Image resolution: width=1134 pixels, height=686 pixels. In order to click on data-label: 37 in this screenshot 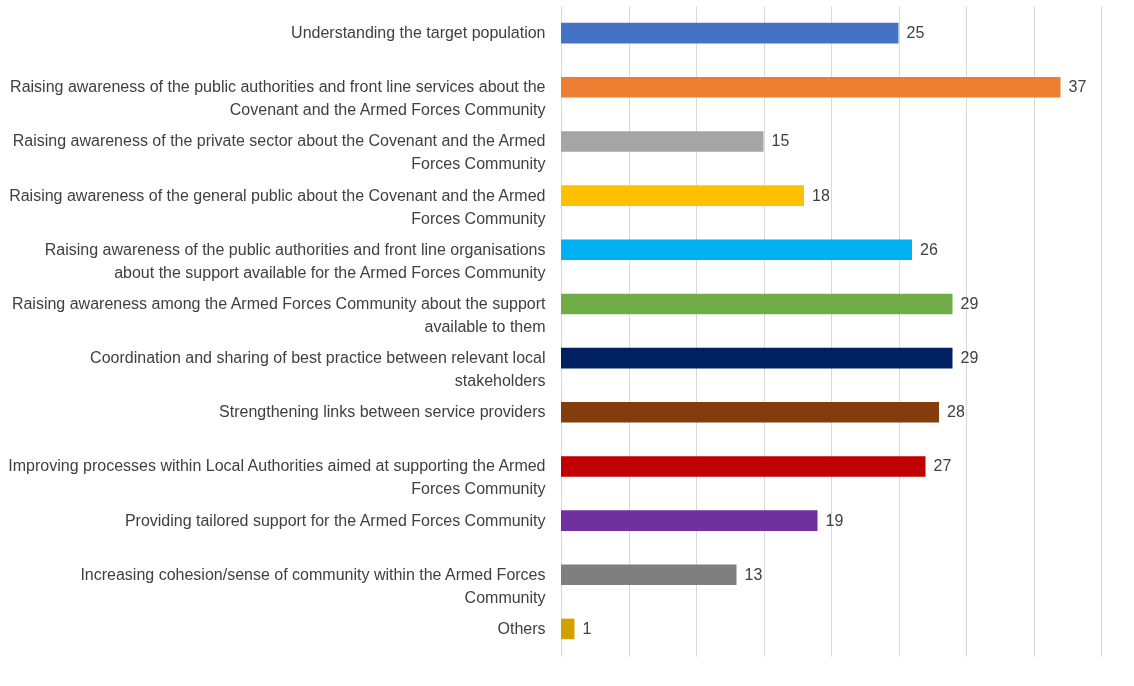, I will do `click(1077, 87)`.